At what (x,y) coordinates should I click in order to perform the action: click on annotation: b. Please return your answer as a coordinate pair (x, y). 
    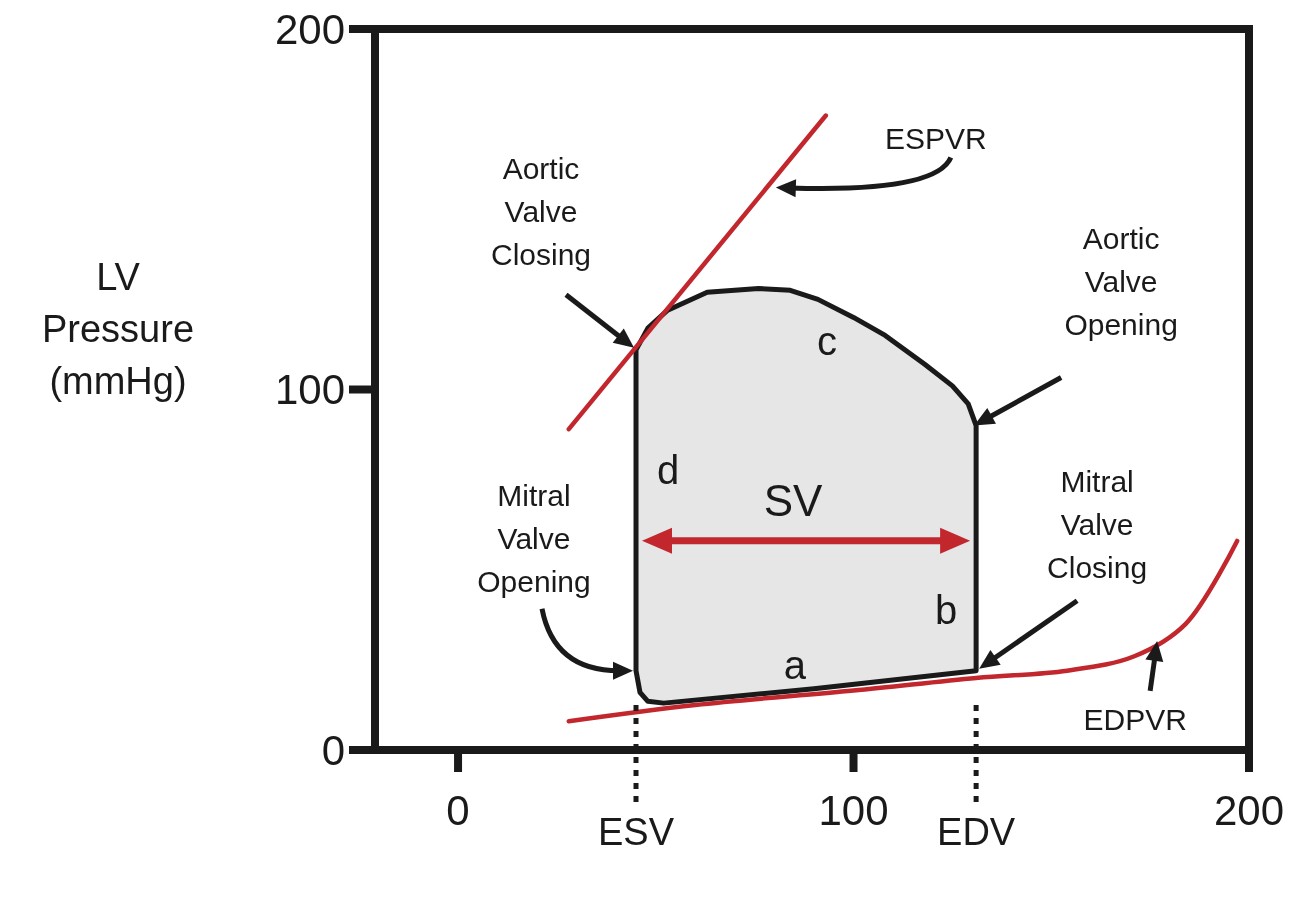
    Looking at the image, I should click on (946, 609).